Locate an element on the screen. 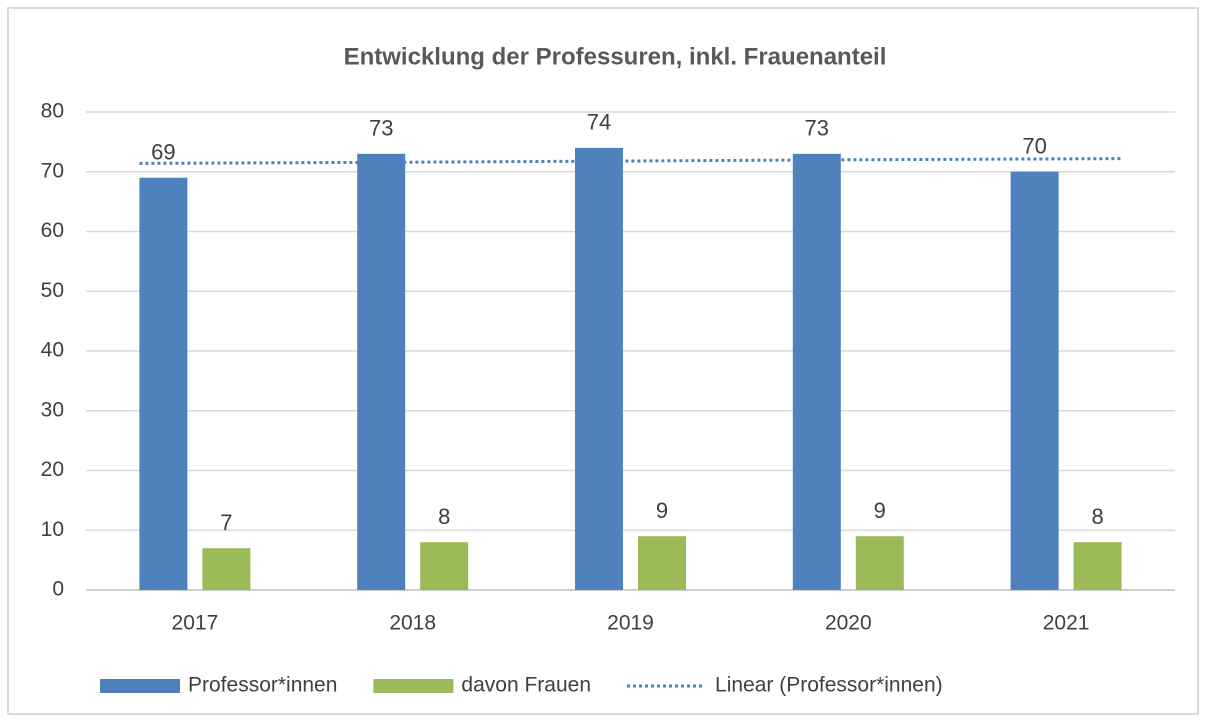 Image resolution: width=1208 pixels, height=722 pixels. data-label: 70 is located at coordinates (1034, 146).